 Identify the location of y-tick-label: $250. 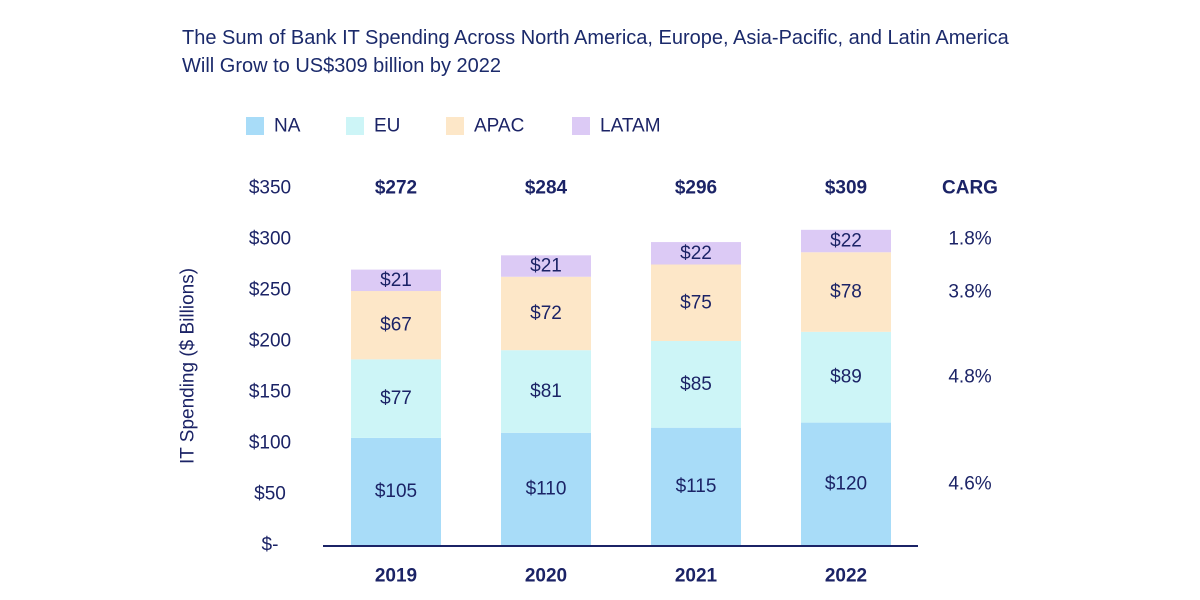
(270, 290).